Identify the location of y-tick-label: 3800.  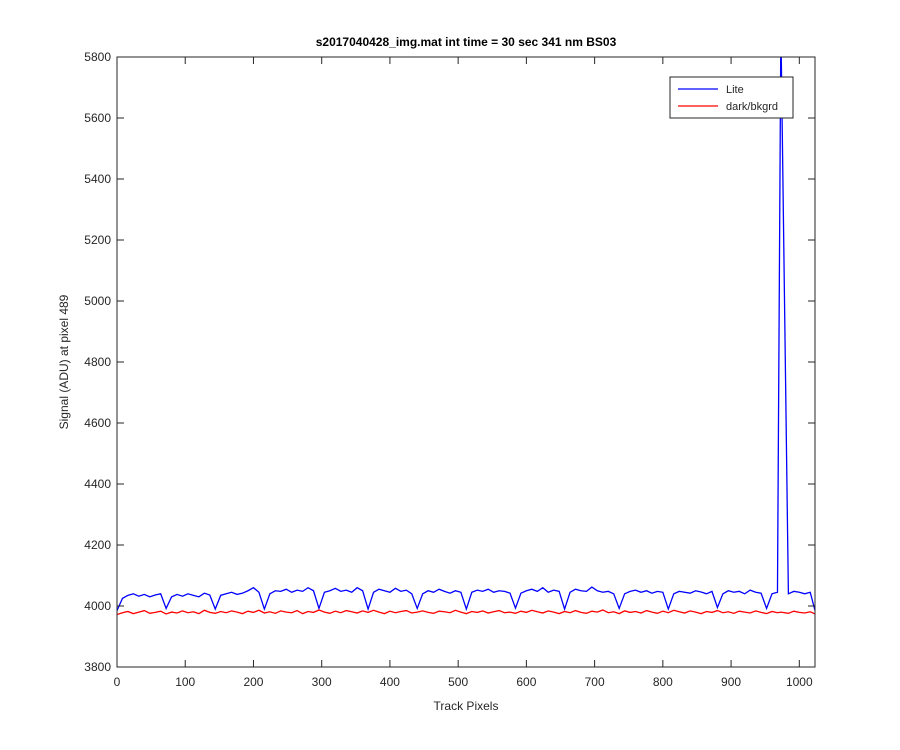
(97, 667).